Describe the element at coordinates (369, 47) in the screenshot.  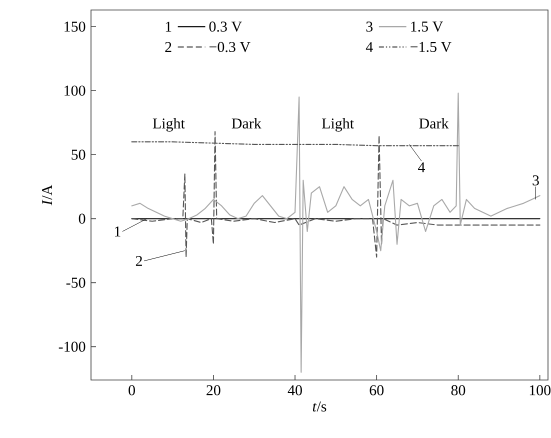
I see `text: 4` at that location.